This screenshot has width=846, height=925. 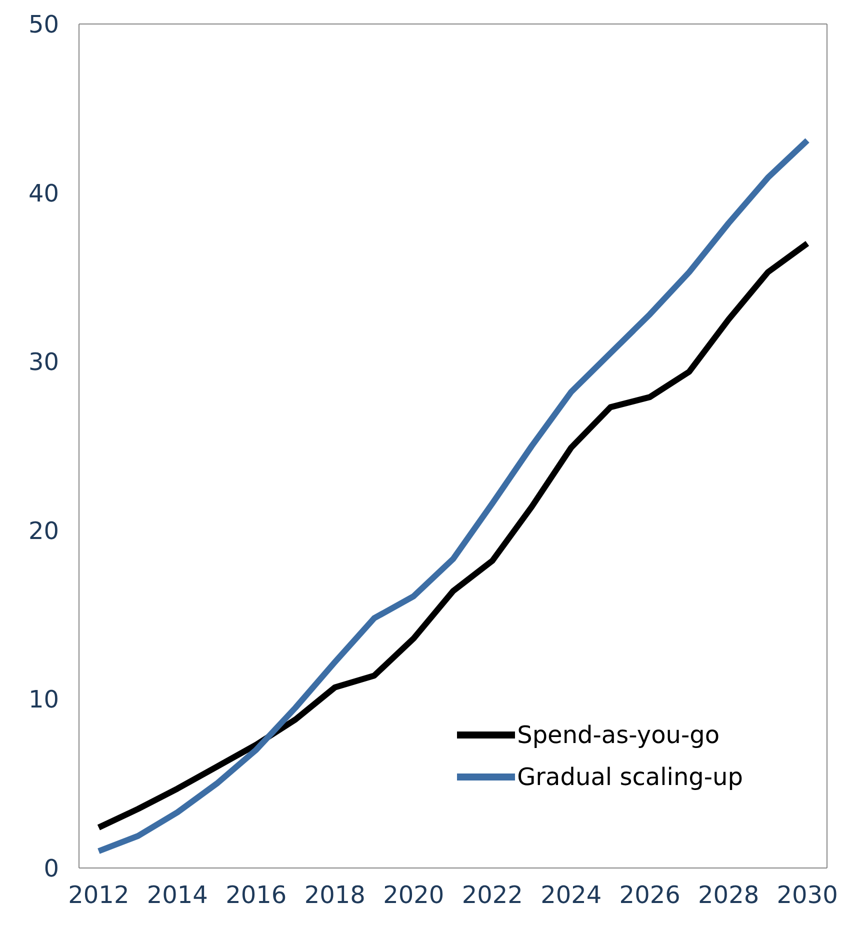 I want to click on y-tick-label: 30, so click(x=43, y=362).